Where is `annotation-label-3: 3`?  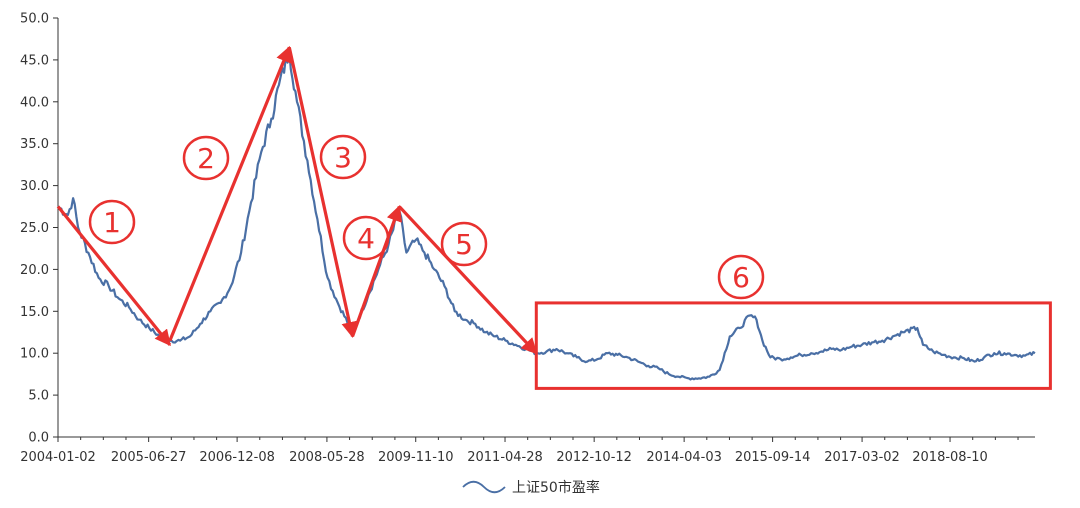
annotation-label-3: 3 is located at coordinates (343, 157).